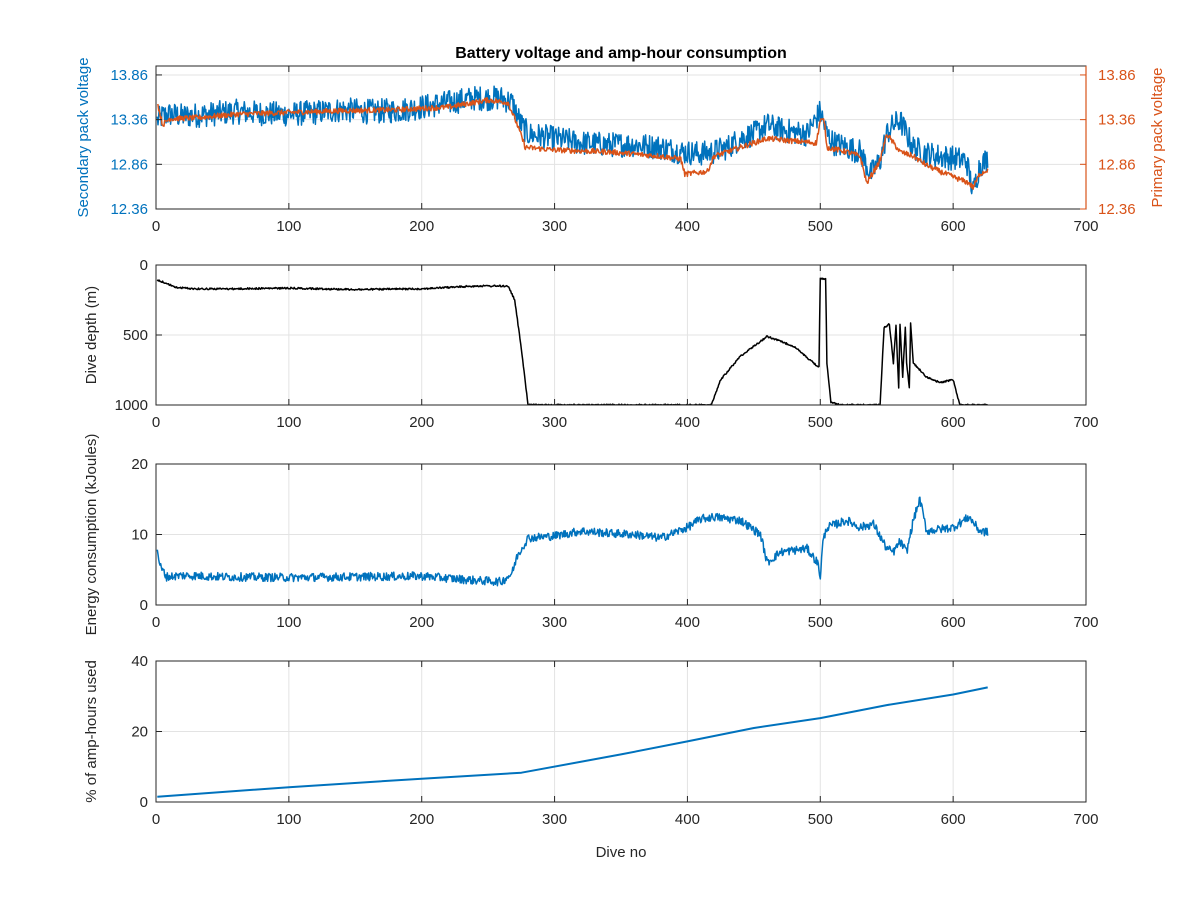 The height and width of the screenshot is (900, 1200). I want to click on y-tick-label: 13.36, so click(129, 120).